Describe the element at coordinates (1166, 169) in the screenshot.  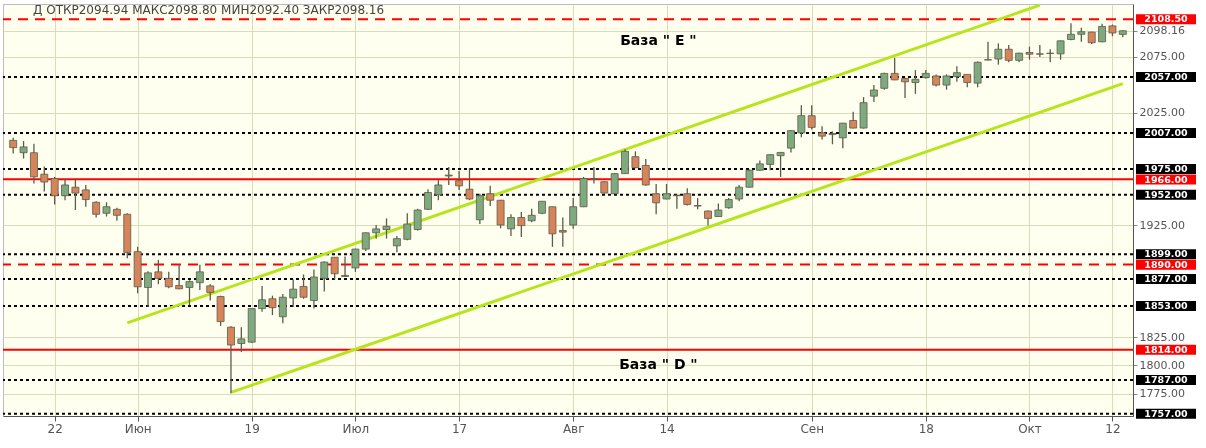
I see `ref-line-label: 1975.00` at that location.